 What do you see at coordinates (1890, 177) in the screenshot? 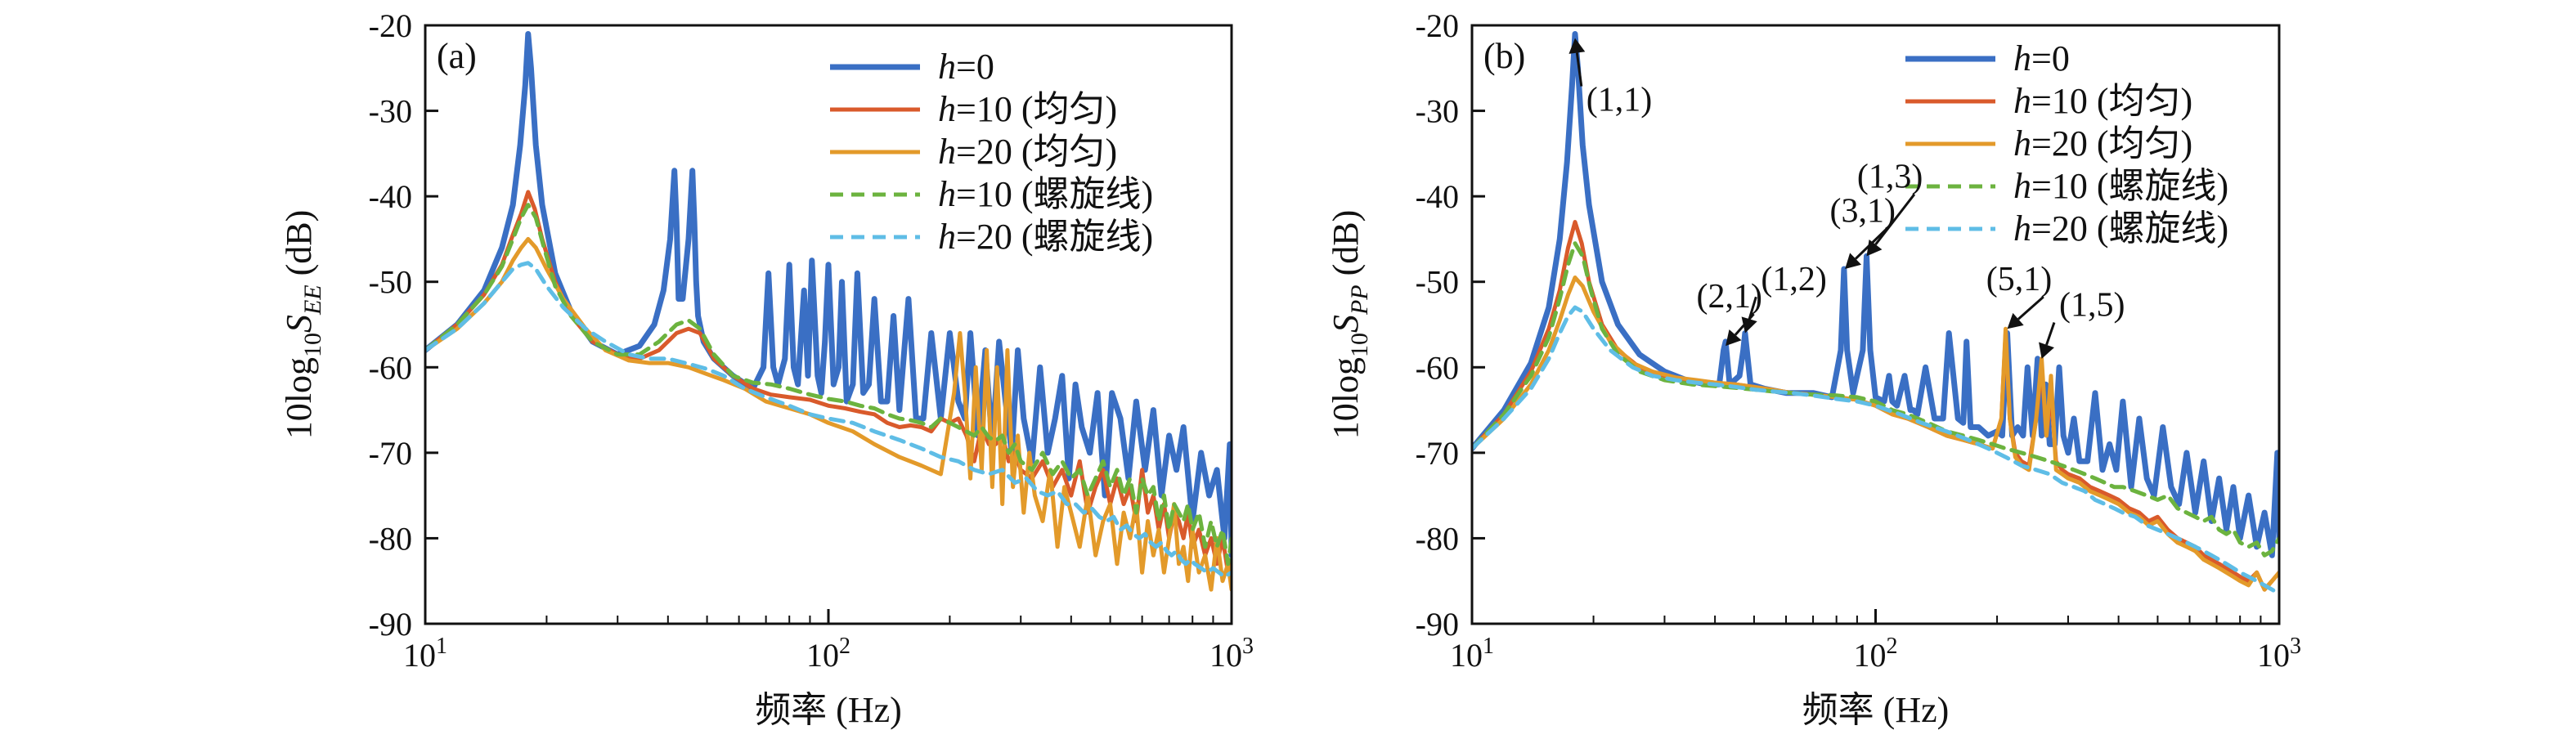
I see `annotation-label: (1,3)` at bounding box center [1890, 177].